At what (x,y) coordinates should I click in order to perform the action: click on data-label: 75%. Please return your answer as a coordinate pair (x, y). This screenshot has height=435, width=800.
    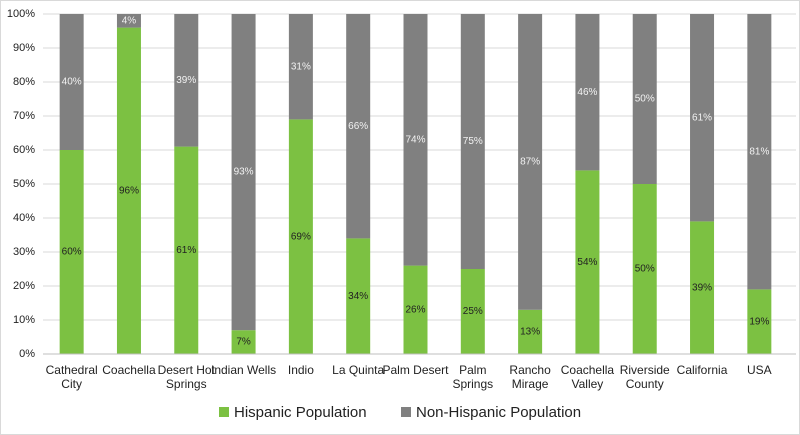
    Looking at the image, I should click on (473, 141).